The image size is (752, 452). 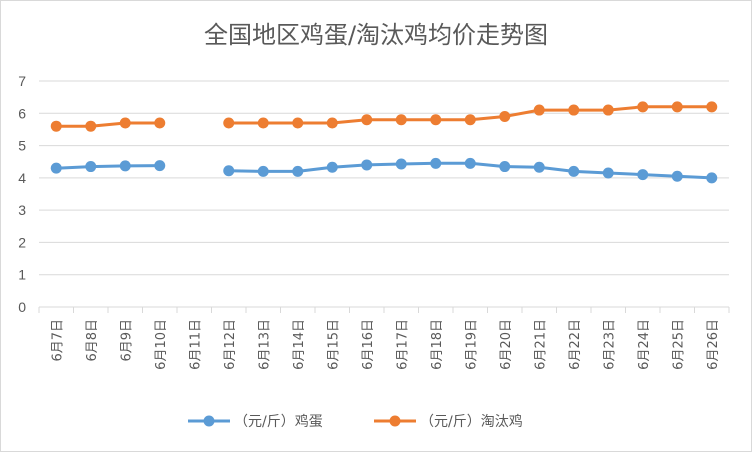 What do you see at coordinates (57, 340) in the screenshot?
I see `x-tick-label: 6月7日` at bounding box center [57, 340].